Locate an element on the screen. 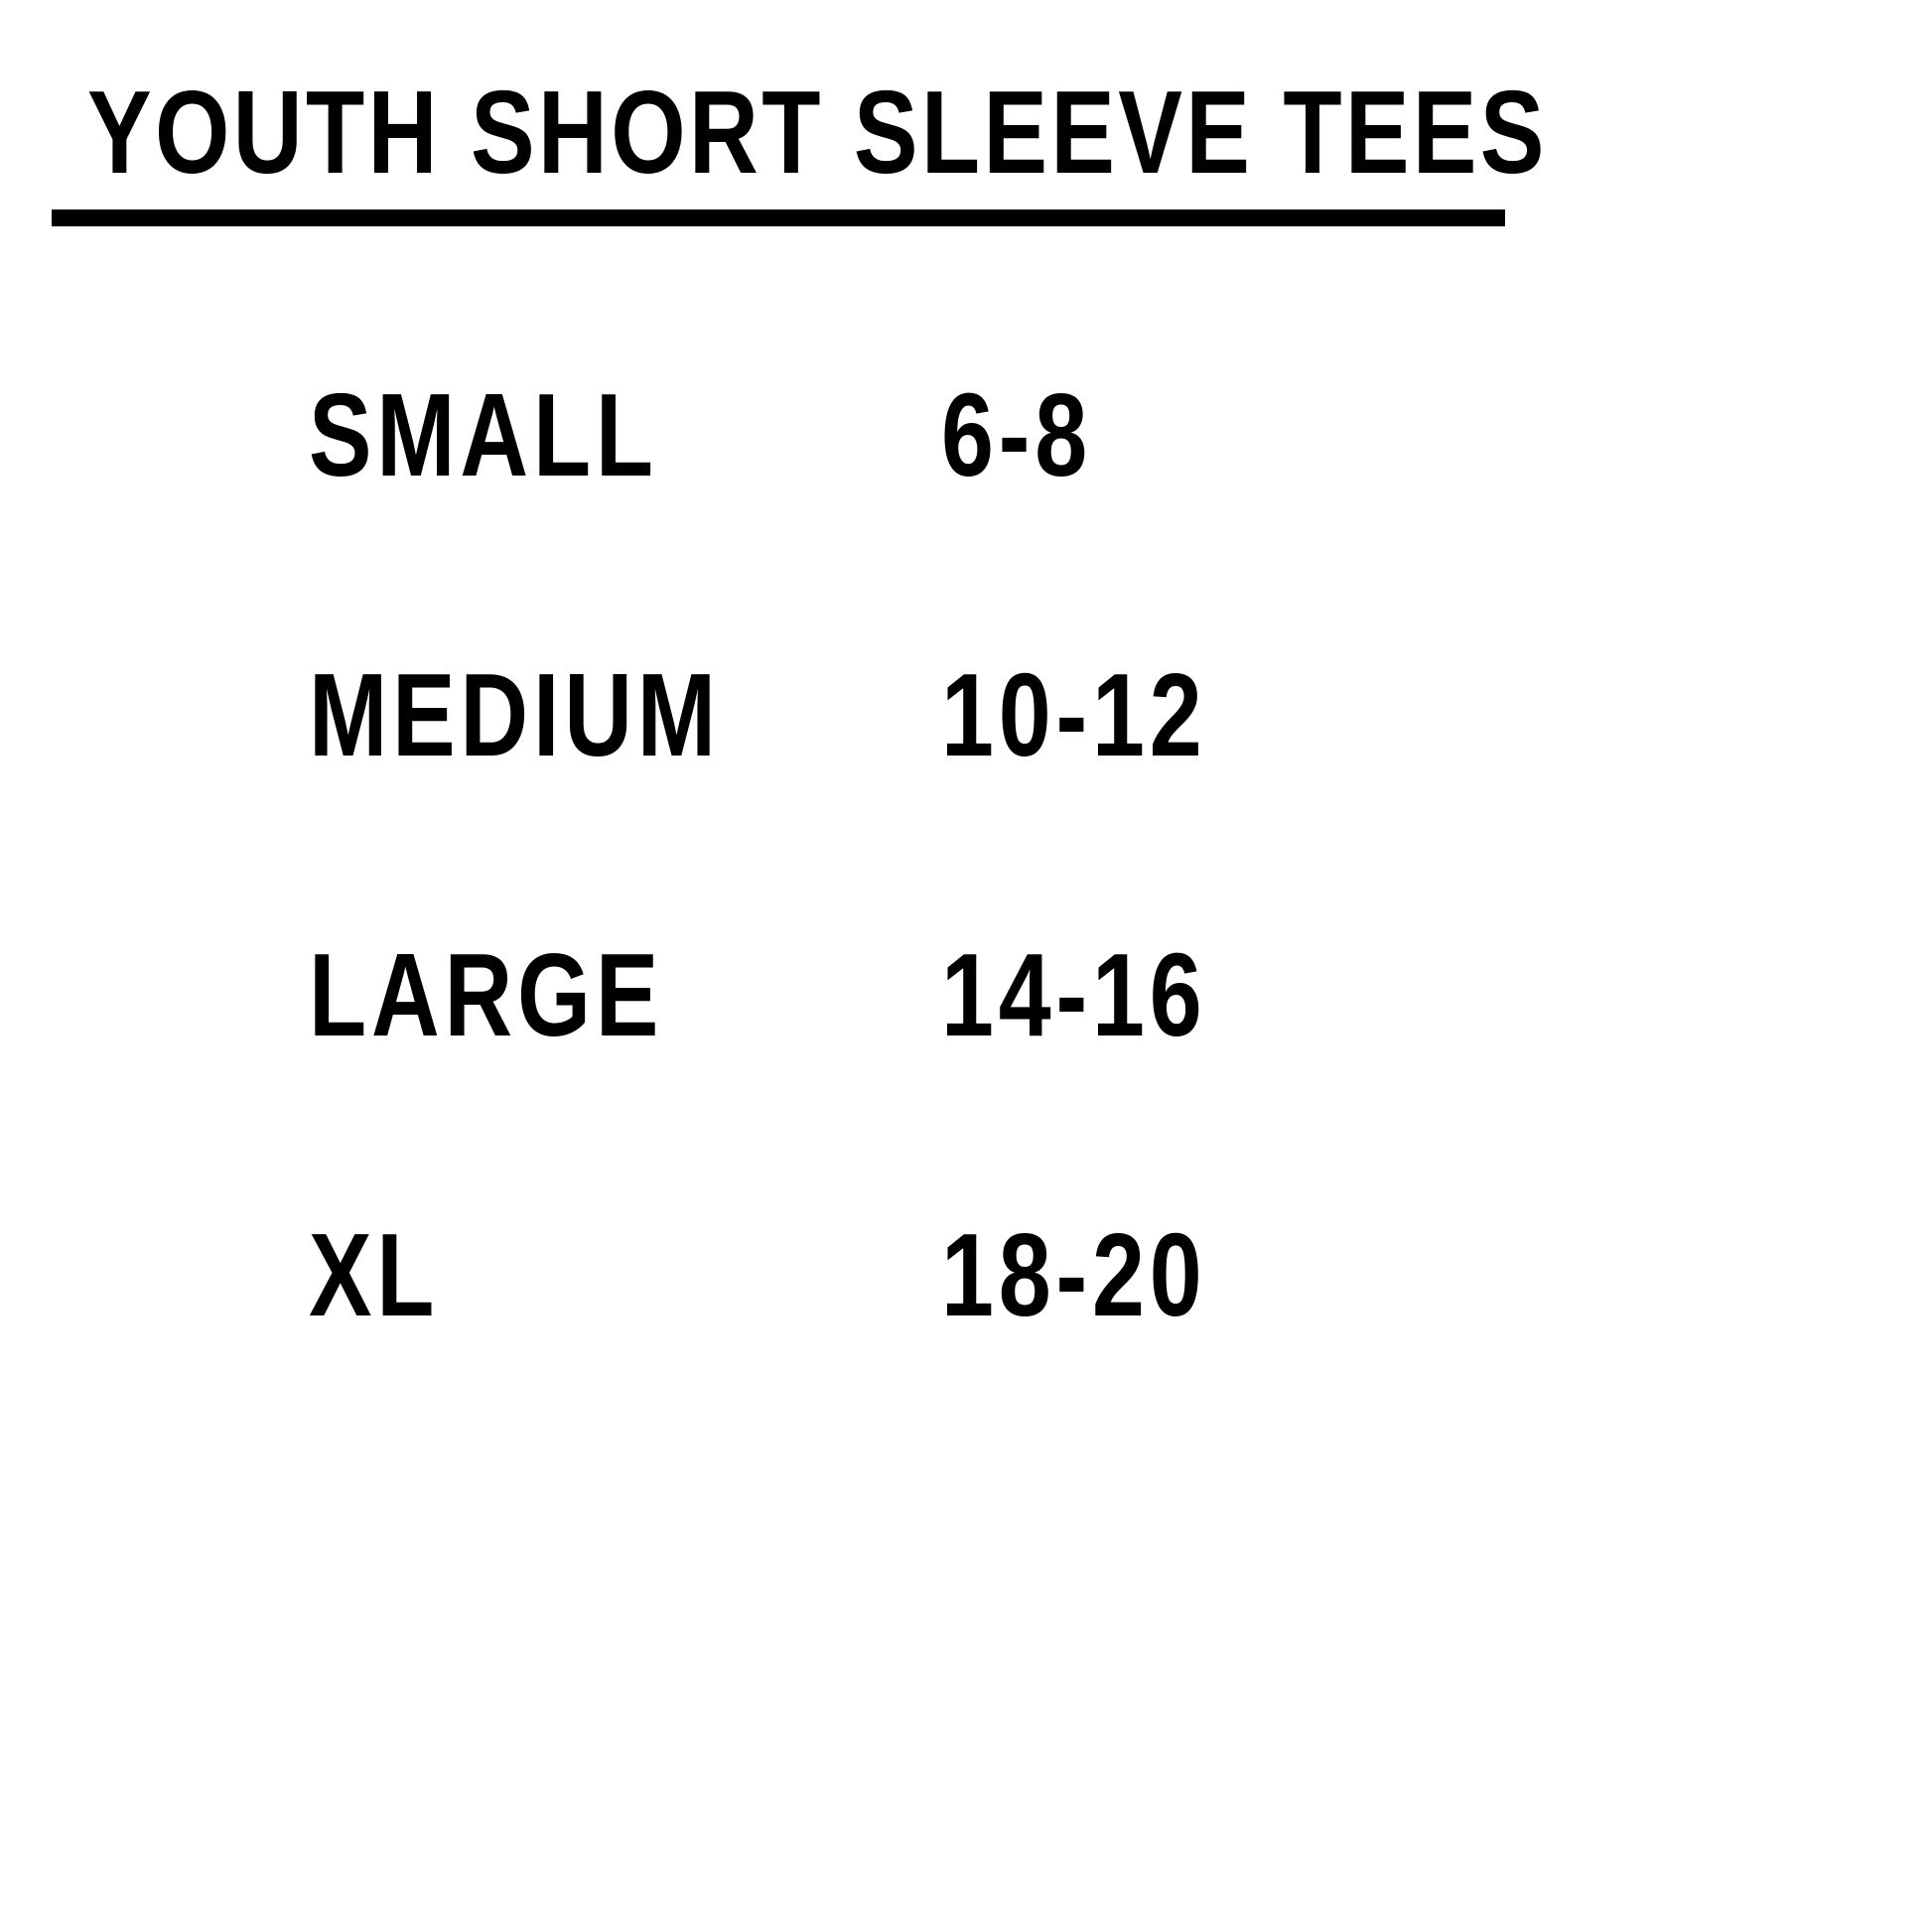 The width and height of the screenshot is (1932, 1932). size-label-small: SMALL is located at coordinates (484, 435).